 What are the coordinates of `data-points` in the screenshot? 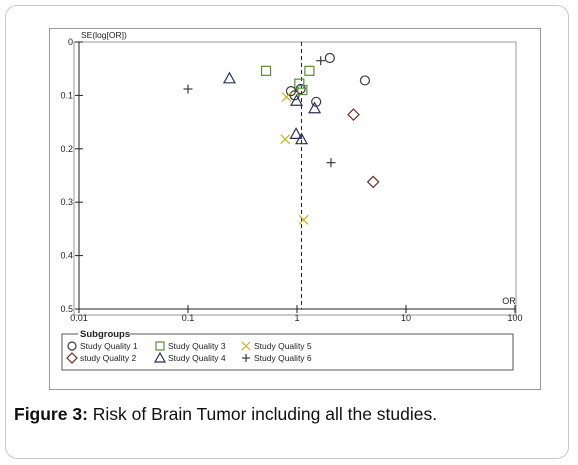 It's located at (281, 138).